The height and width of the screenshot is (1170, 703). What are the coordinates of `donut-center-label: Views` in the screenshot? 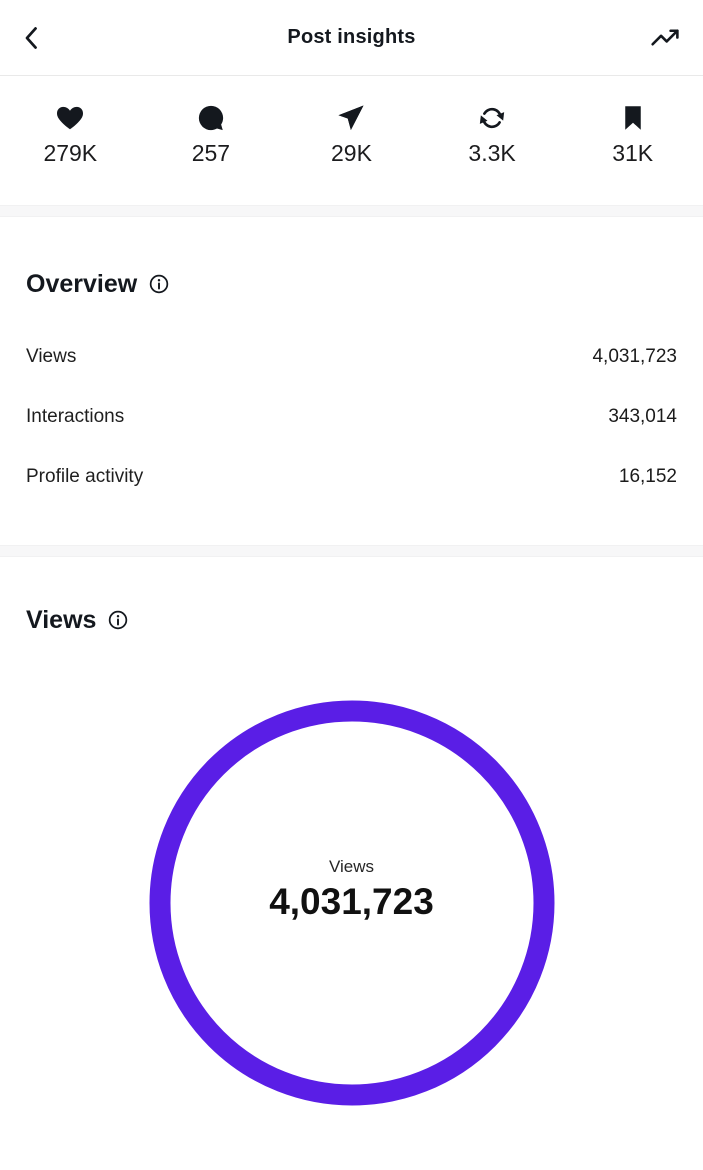 It's located at (351, 866).